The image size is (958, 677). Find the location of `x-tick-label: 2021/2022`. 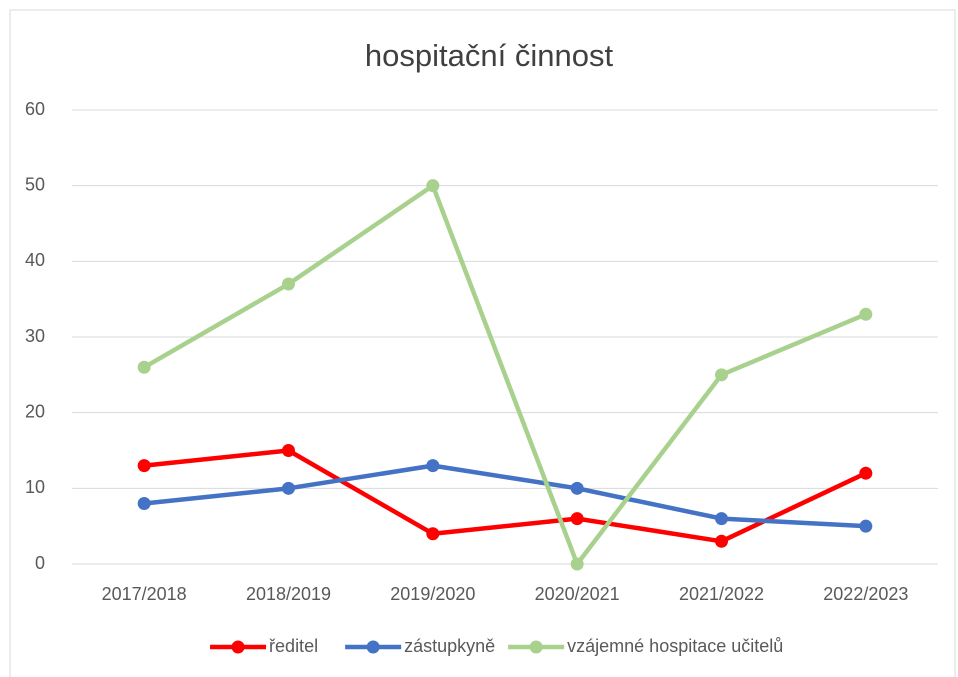

x-tick-label: 2021/2022 is located at coordinates (721, 594).